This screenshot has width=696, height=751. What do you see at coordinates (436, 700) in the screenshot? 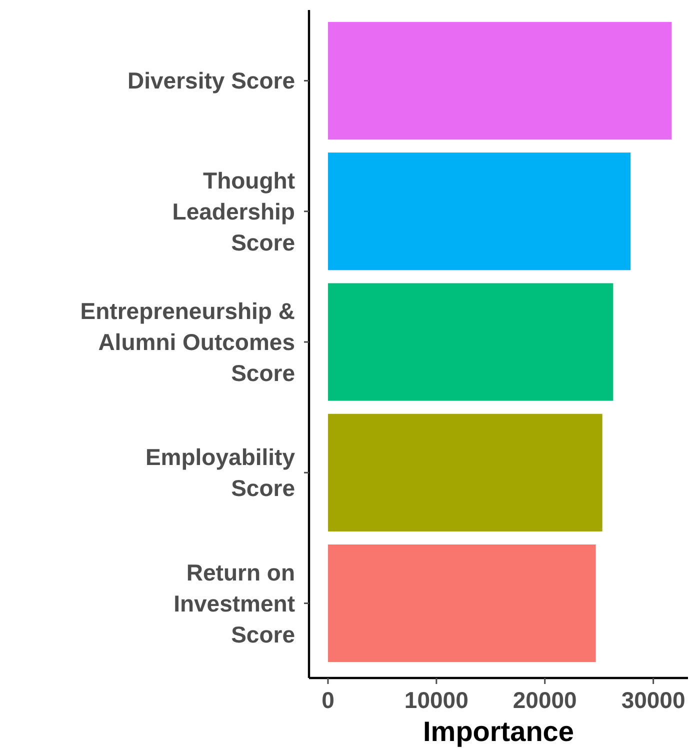
I see `x-tick-label: 10000` at bounding box center [436, 700].